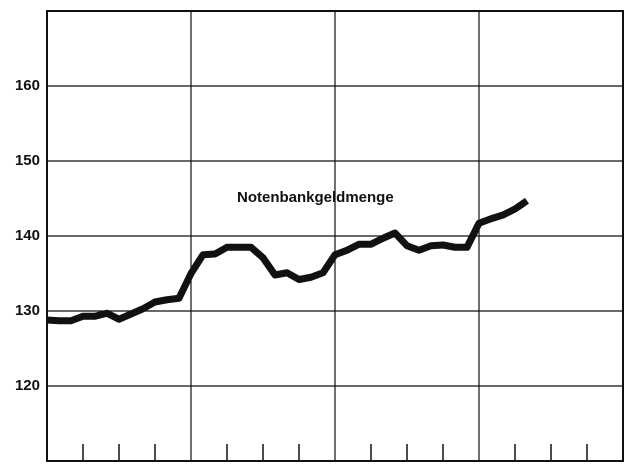  What do you see at coordinates (27, 310) in the screenshot?
I see `y-tick-label: 130` at bounding box center [27, 310].